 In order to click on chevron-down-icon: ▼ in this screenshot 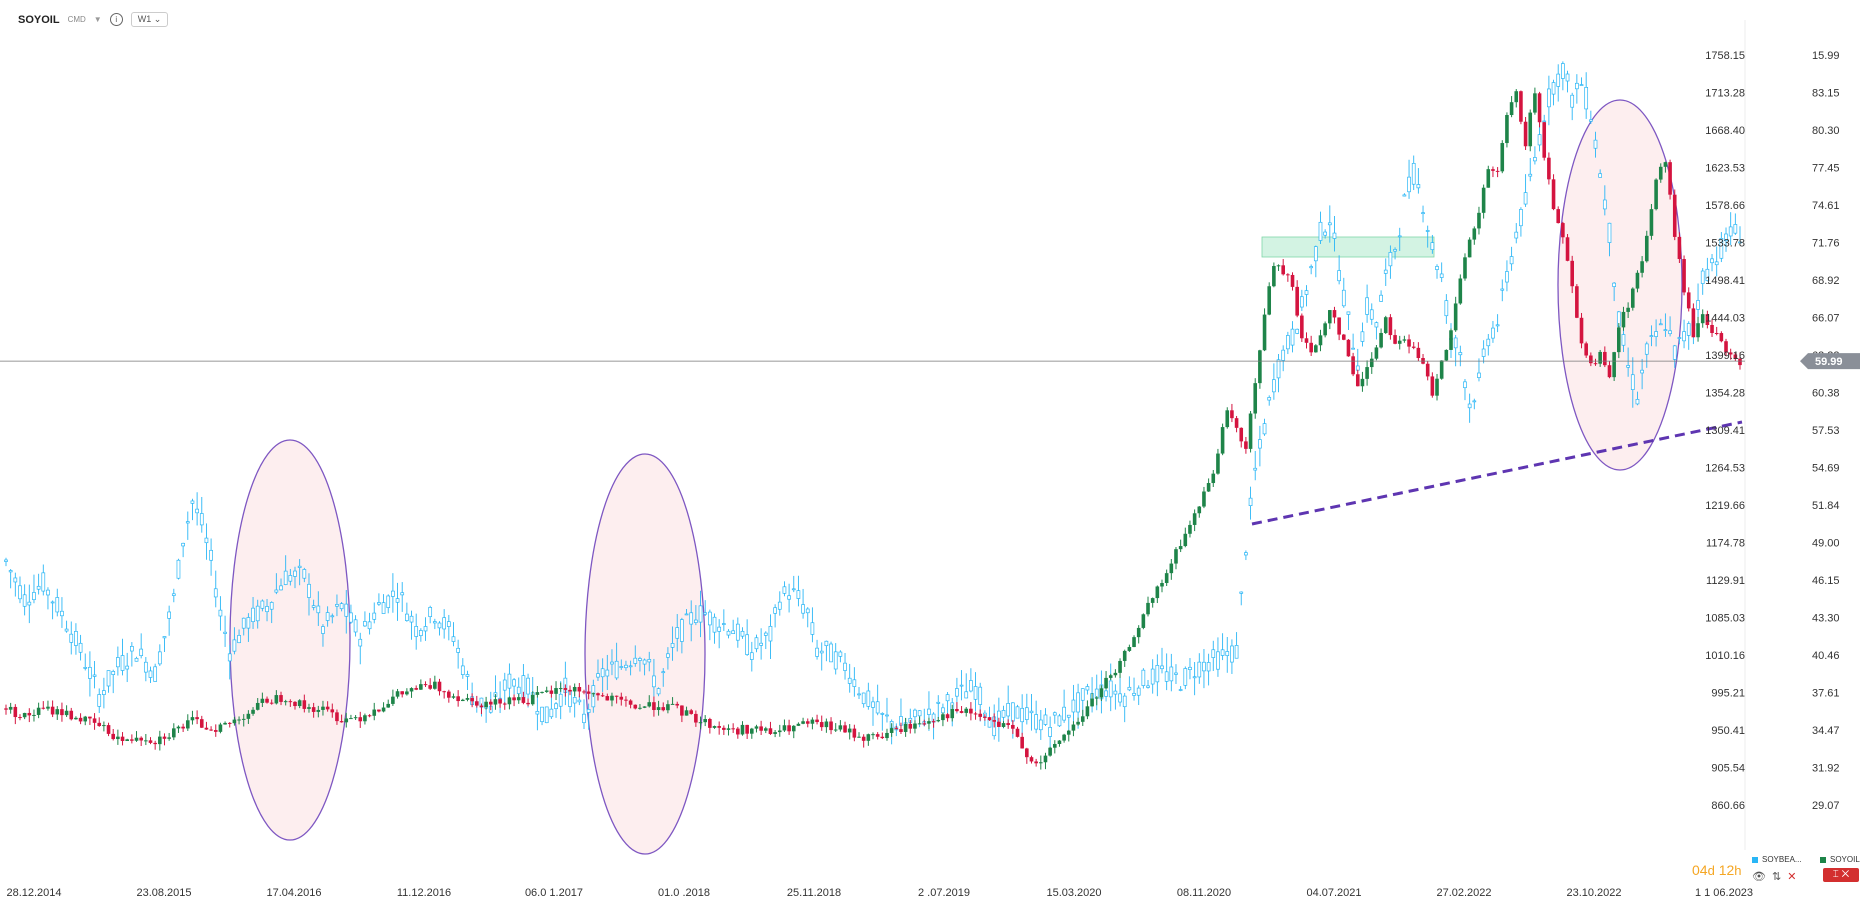, I will do `click(97, 19)`.